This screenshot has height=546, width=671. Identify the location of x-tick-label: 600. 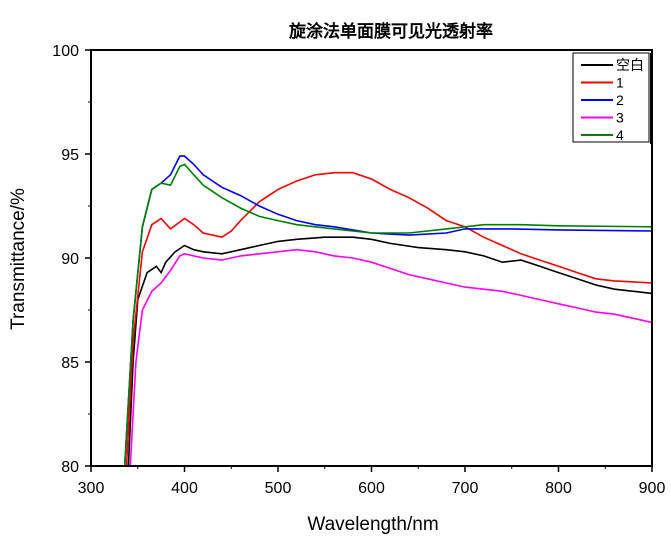
(371, 488).